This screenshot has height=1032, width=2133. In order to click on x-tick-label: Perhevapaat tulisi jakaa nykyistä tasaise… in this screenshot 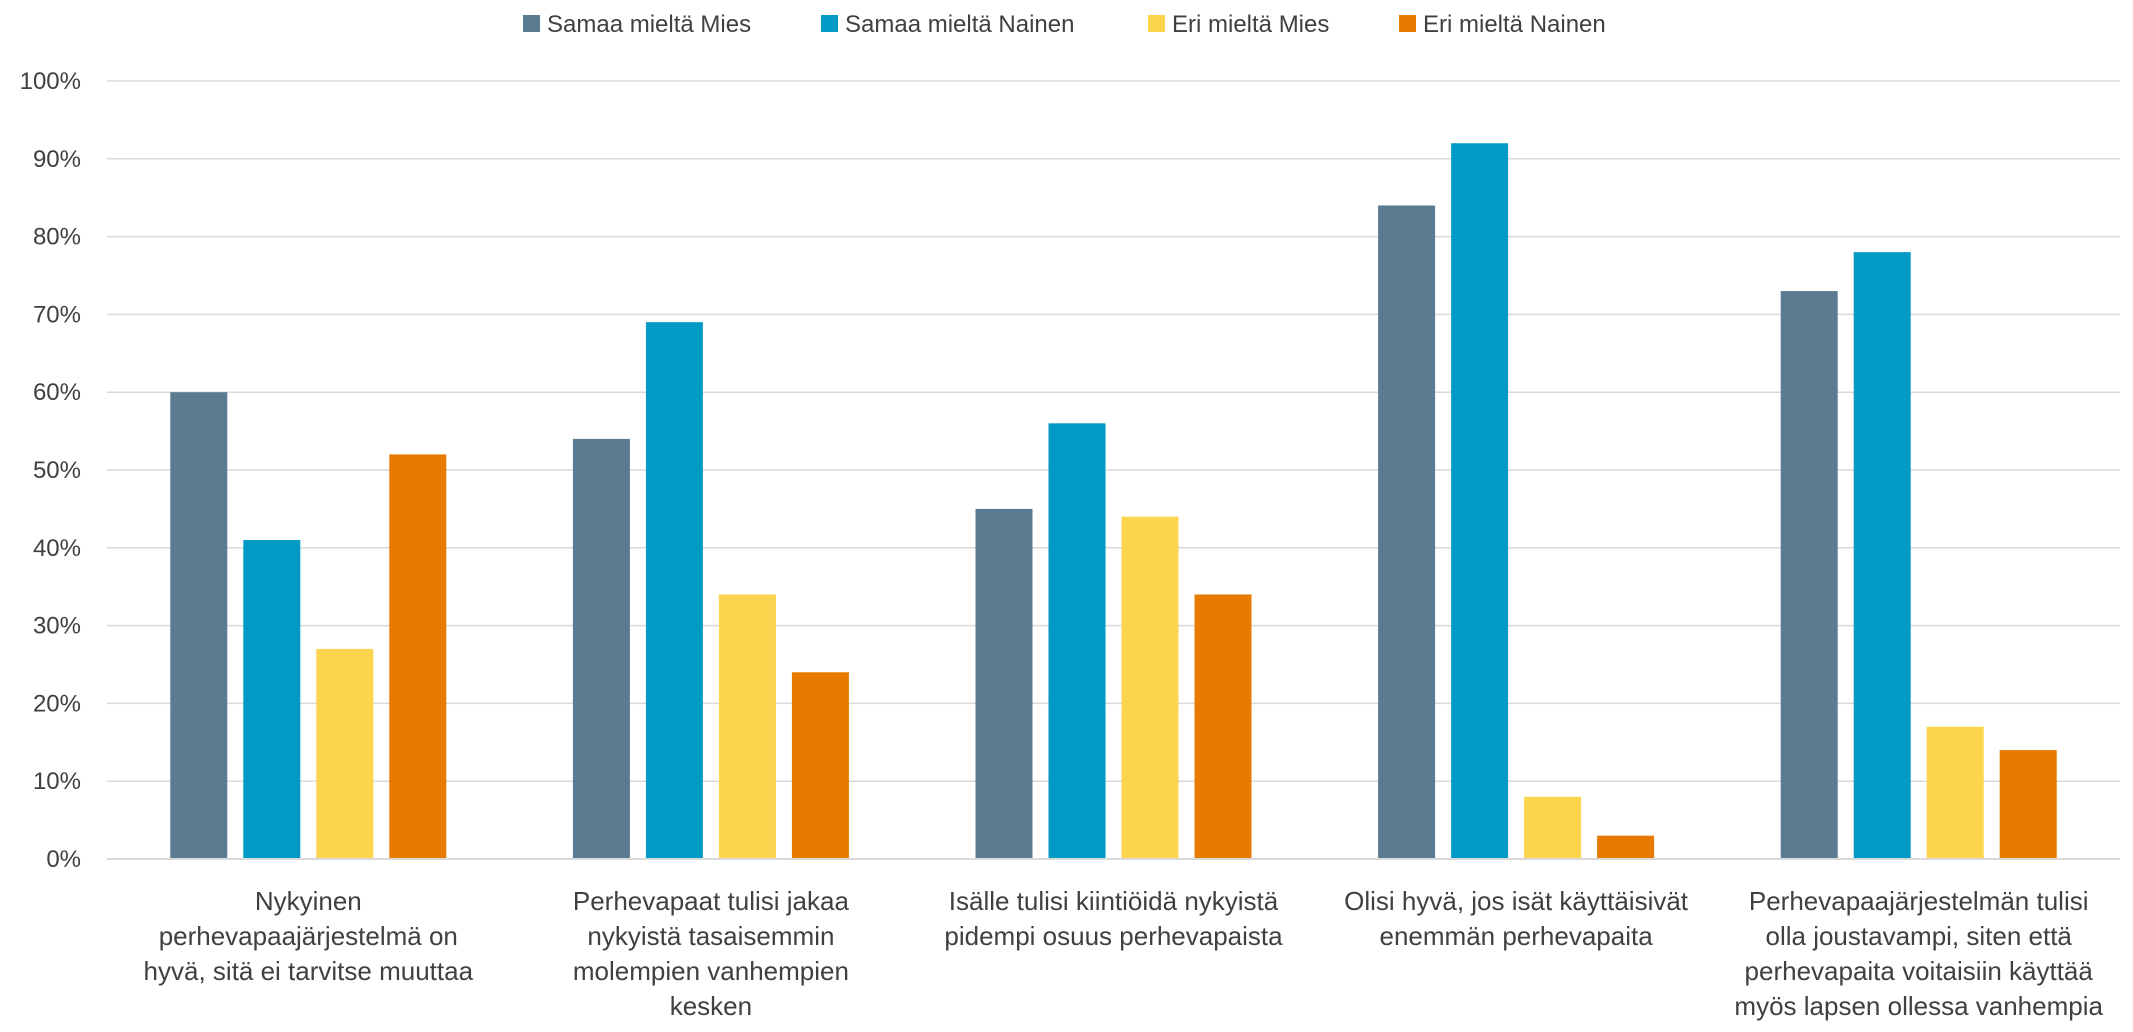, I will do `click(711, 953)`.